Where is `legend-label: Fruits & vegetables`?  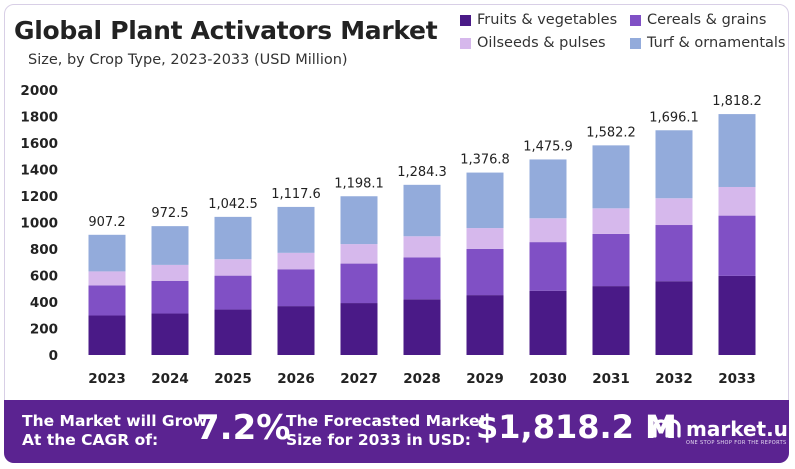 legend-label: Fruits & vegetables is located at coordinates (547, 20).